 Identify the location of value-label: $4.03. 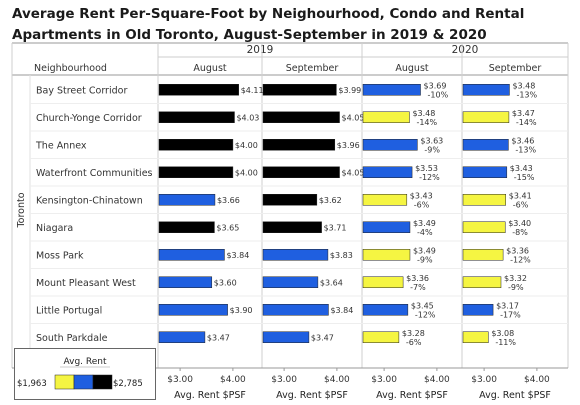
(247, 117).